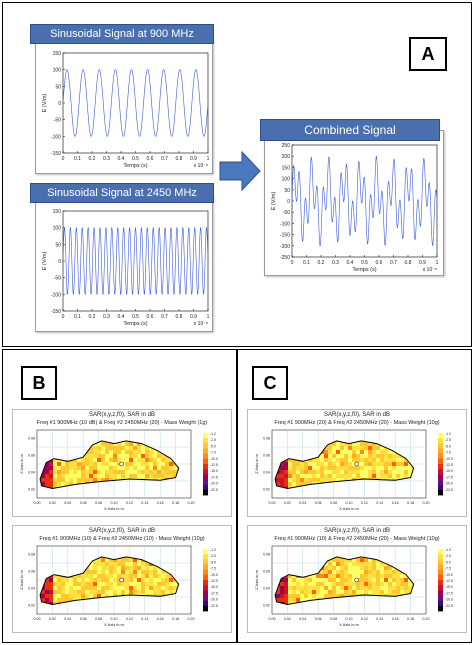  What do you see at coordinates (408, 263) in the screenshot?
I see `x-tick-label: 0.8` at bounding box center [408, 263].